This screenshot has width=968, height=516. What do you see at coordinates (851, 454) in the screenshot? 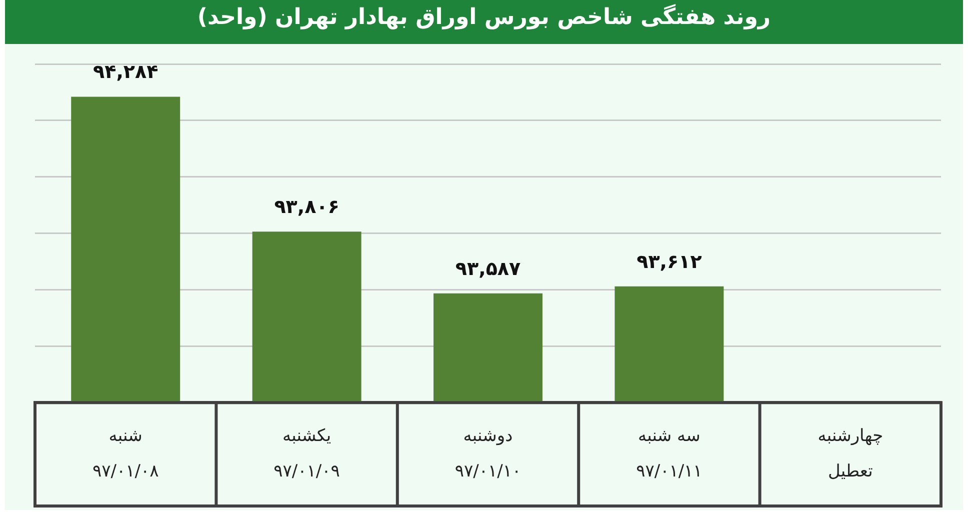
I see `x-tick-label: چهارشنبه تعطیل` at bounding box center [851, 454].